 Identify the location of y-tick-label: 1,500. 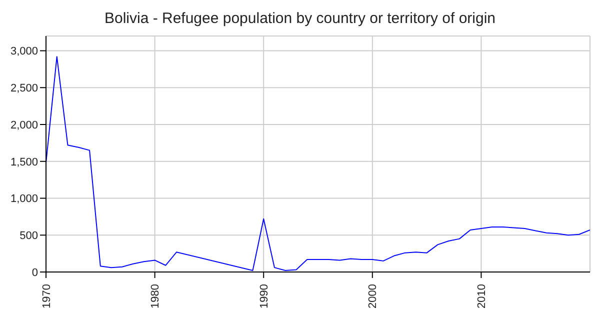
(24, 162).